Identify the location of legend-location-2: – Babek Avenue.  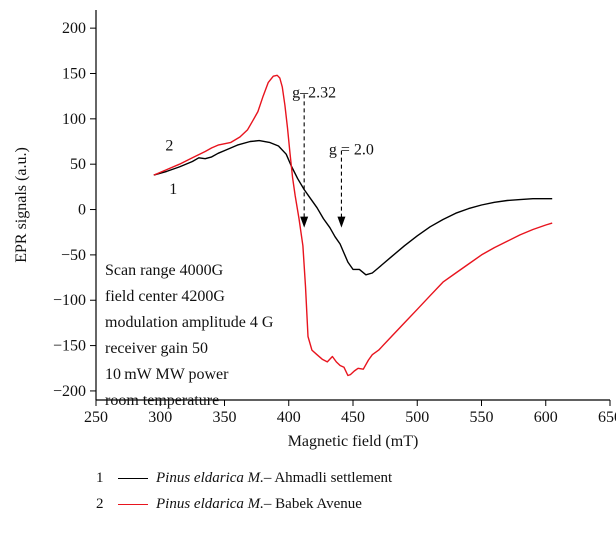
(312, 504).